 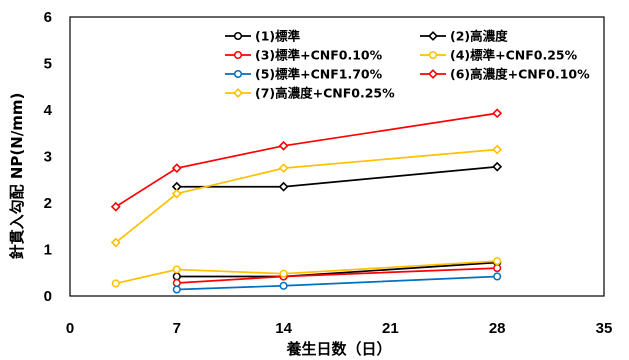 What do you see at coordinates (48, 64) in the screenshot?
I see `y-tick-label: 5` at bounding box center [48, 64].